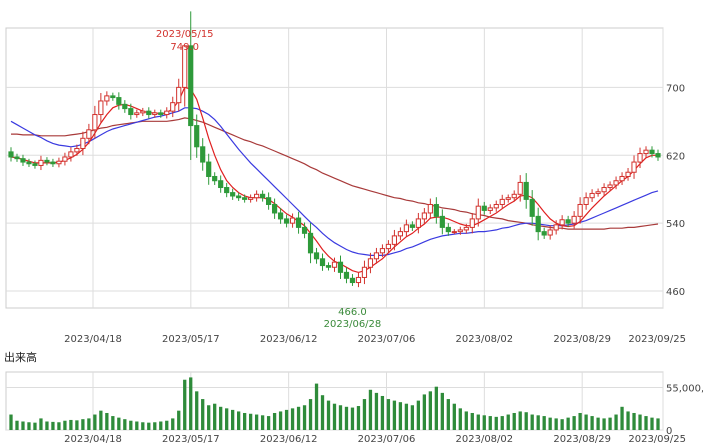 This screenshot has height=447, width=703. I want to click on high-value-annotation: 749.0, so click(184, 47).